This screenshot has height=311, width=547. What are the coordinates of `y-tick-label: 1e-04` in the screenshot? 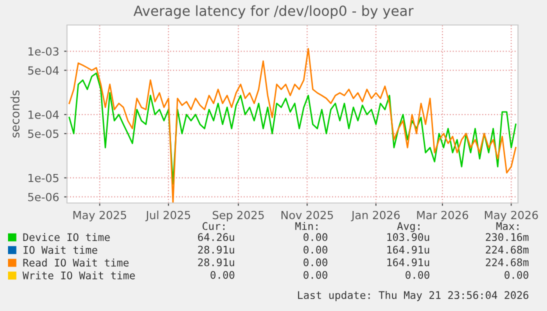 It's located at (43, 114).